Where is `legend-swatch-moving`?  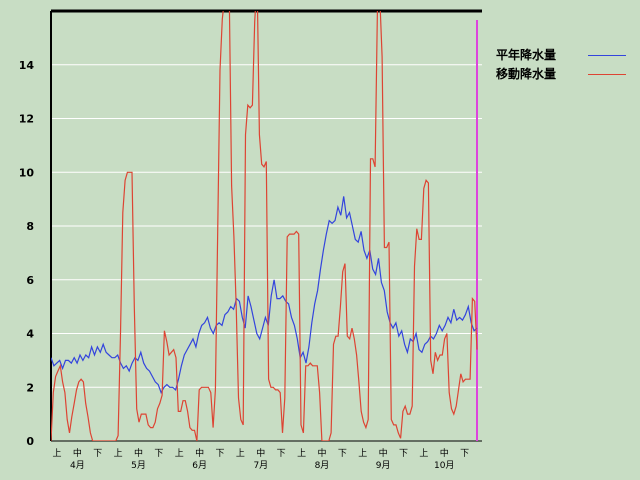
legend-swatch-moving is located at coordinates (607, 74).